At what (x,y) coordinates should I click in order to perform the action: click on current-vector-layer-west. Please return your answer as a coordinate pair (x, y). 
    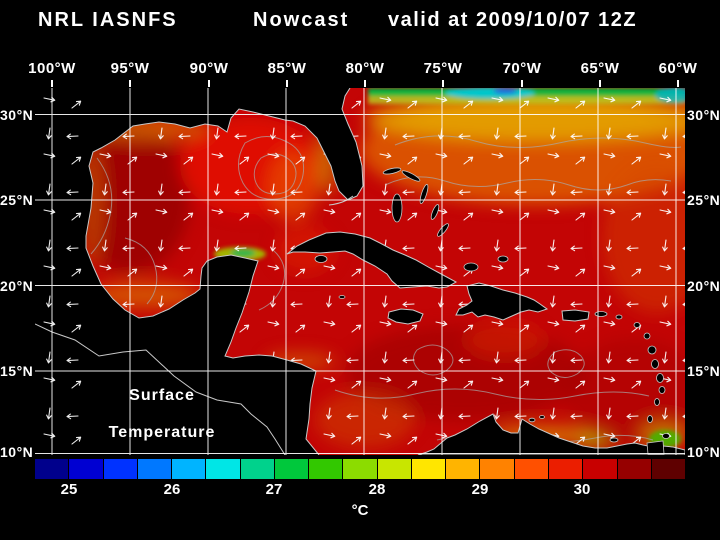
    Looking at the image, I should click on (67, 271).